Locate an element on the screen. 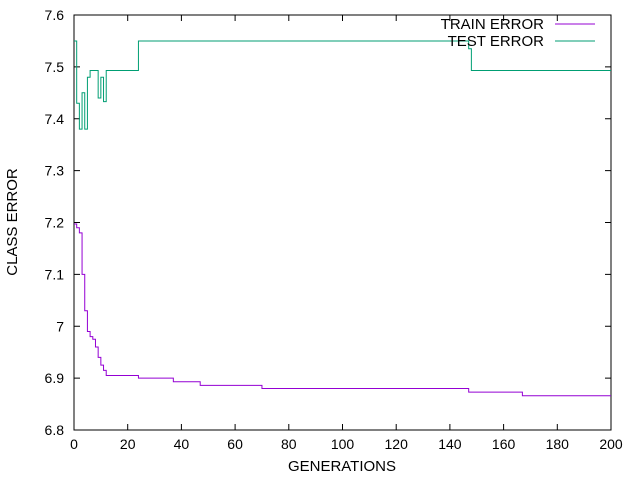 The image size is (640, 480). x-axis-label: GENERATIONS is located at coordinates (342, 466).